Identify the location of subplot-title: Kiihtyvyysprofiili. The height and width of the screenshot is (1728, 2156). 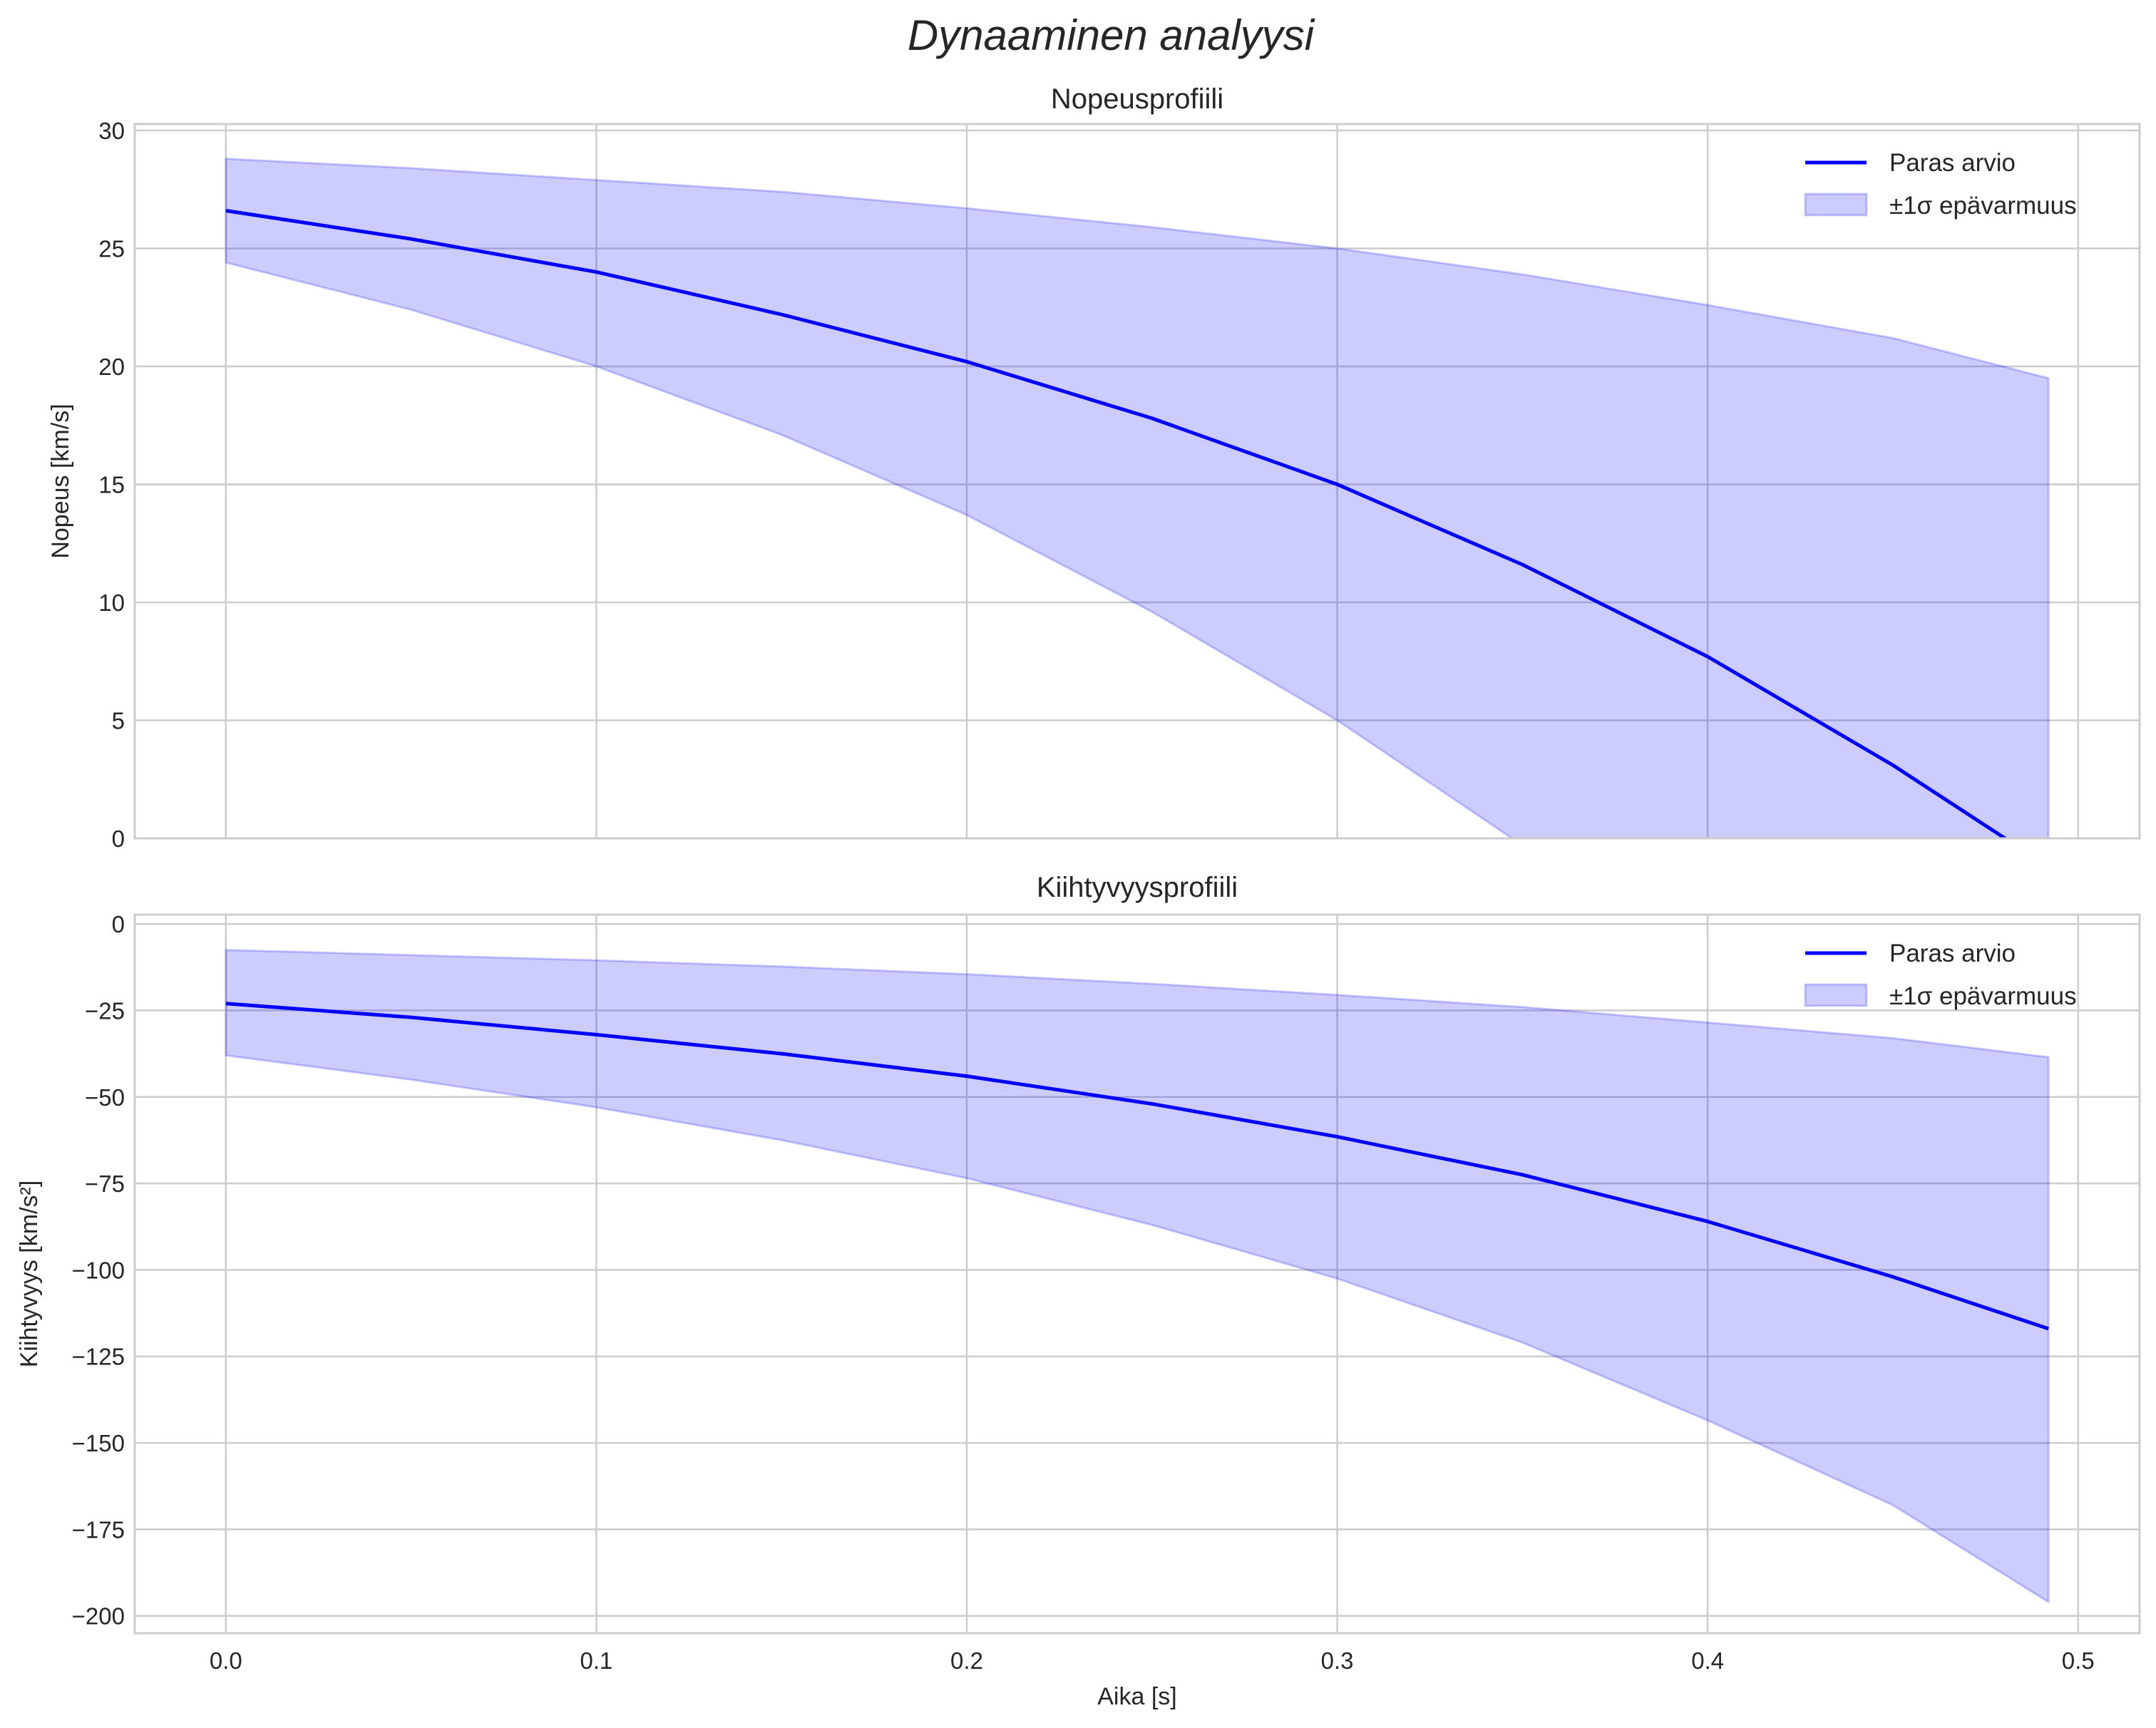
(1137, 887).